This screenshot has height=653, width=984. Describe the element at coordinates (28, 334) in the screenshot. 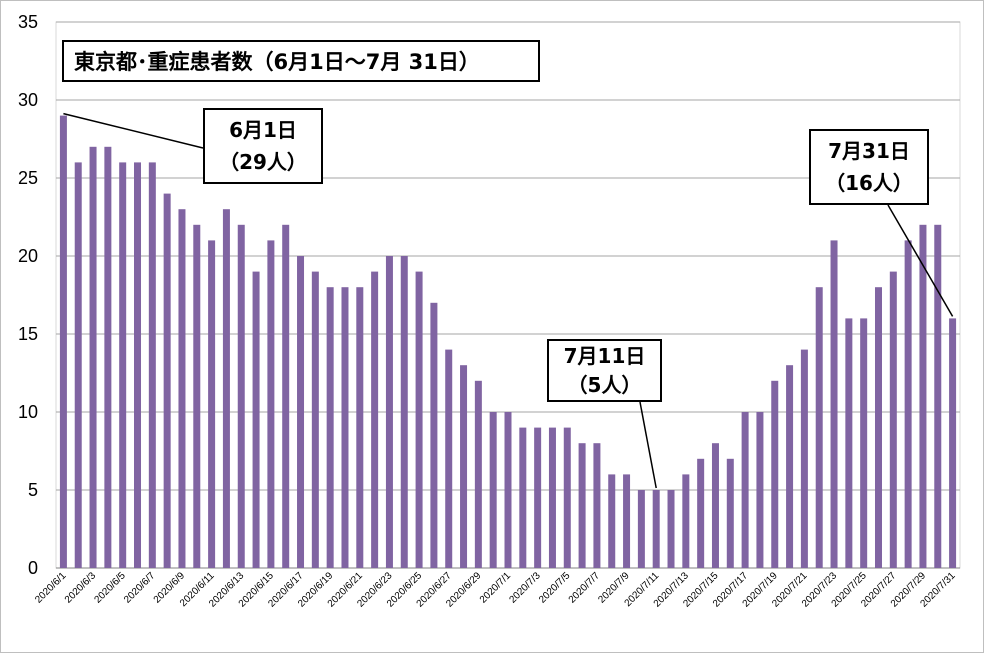

I see `y-tick-label: 15` at that location.